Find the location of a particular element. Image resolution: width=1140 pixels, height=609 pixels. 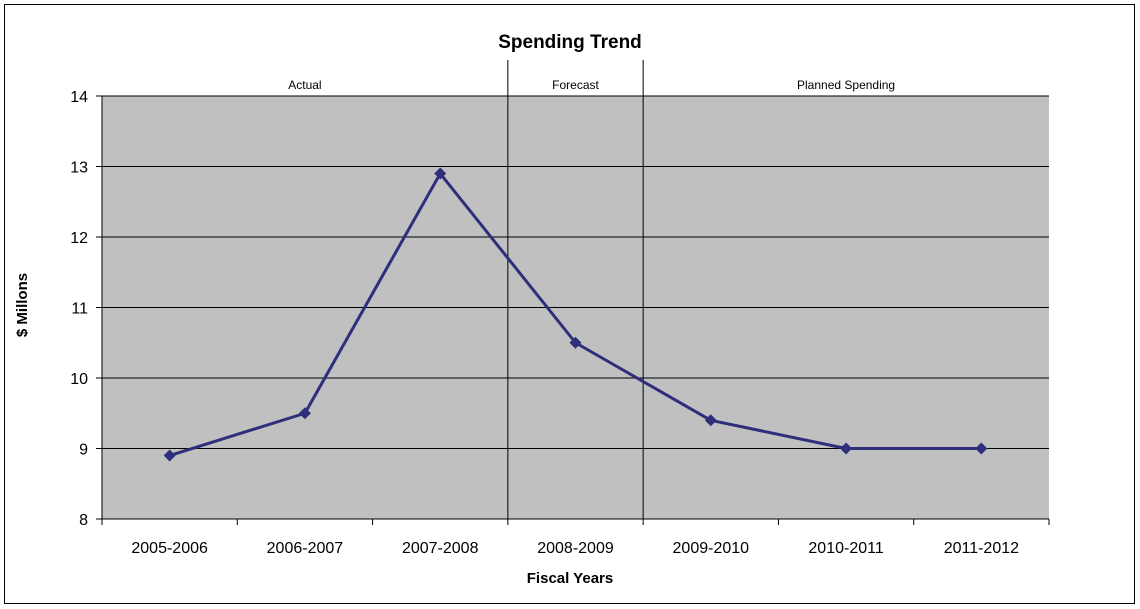

x-tick-label: 2005-2006 is located at coordinates (169, 548).